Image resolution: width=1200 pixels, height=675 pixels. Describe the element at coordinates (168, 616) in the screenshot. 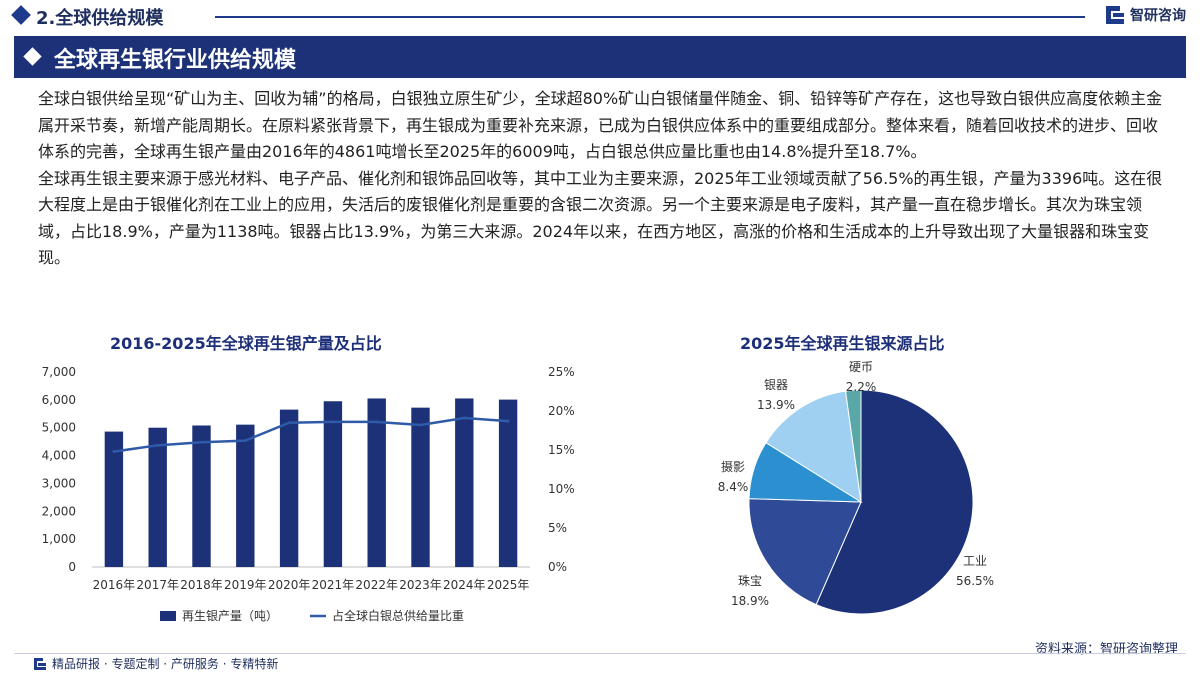

I see `legend-bar-swatch` at that location.